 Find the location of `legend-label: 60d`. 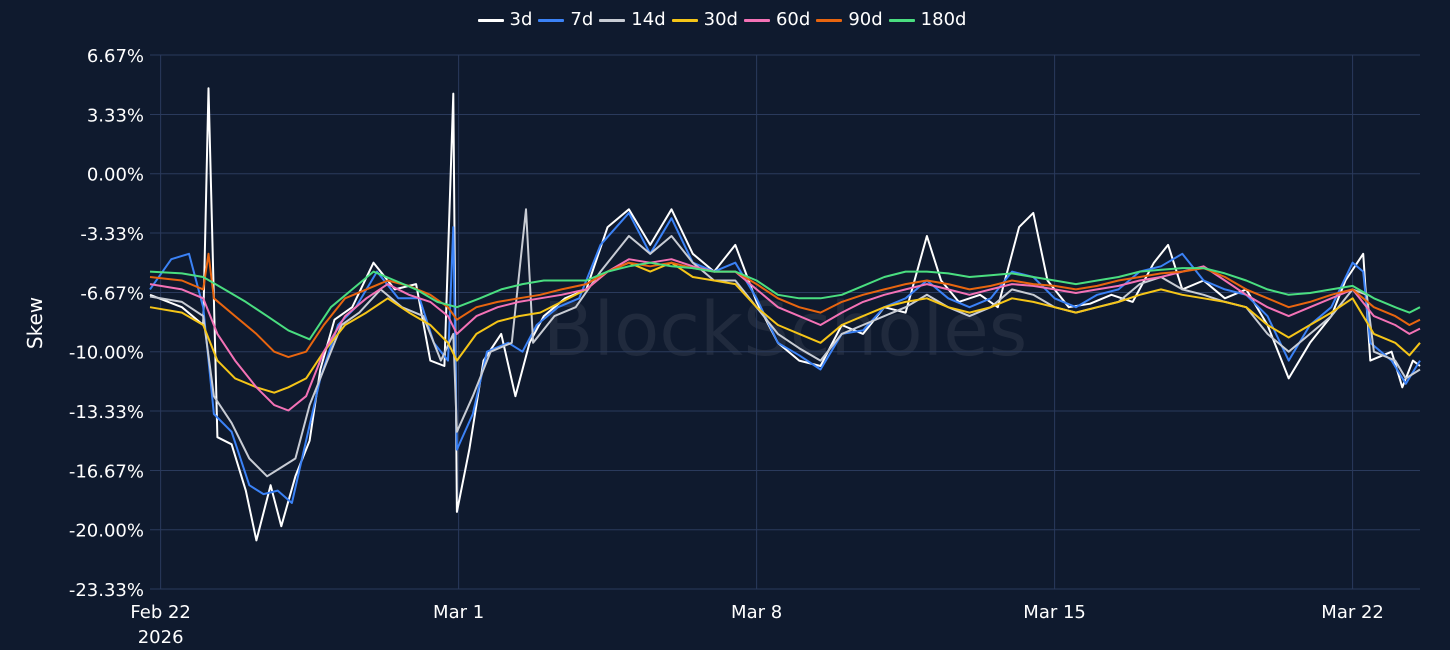

legend-label: 60d is located at coordinates (793, 19).